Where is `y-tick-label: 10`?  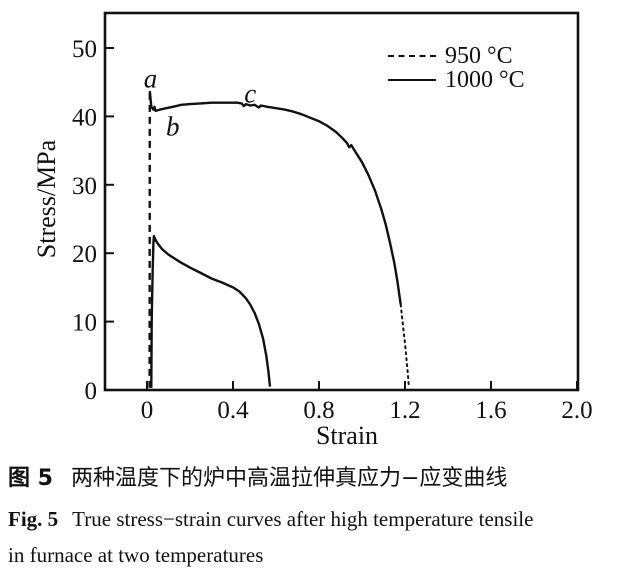 y-tick-label: 10 is located at coordinates (84, 323).